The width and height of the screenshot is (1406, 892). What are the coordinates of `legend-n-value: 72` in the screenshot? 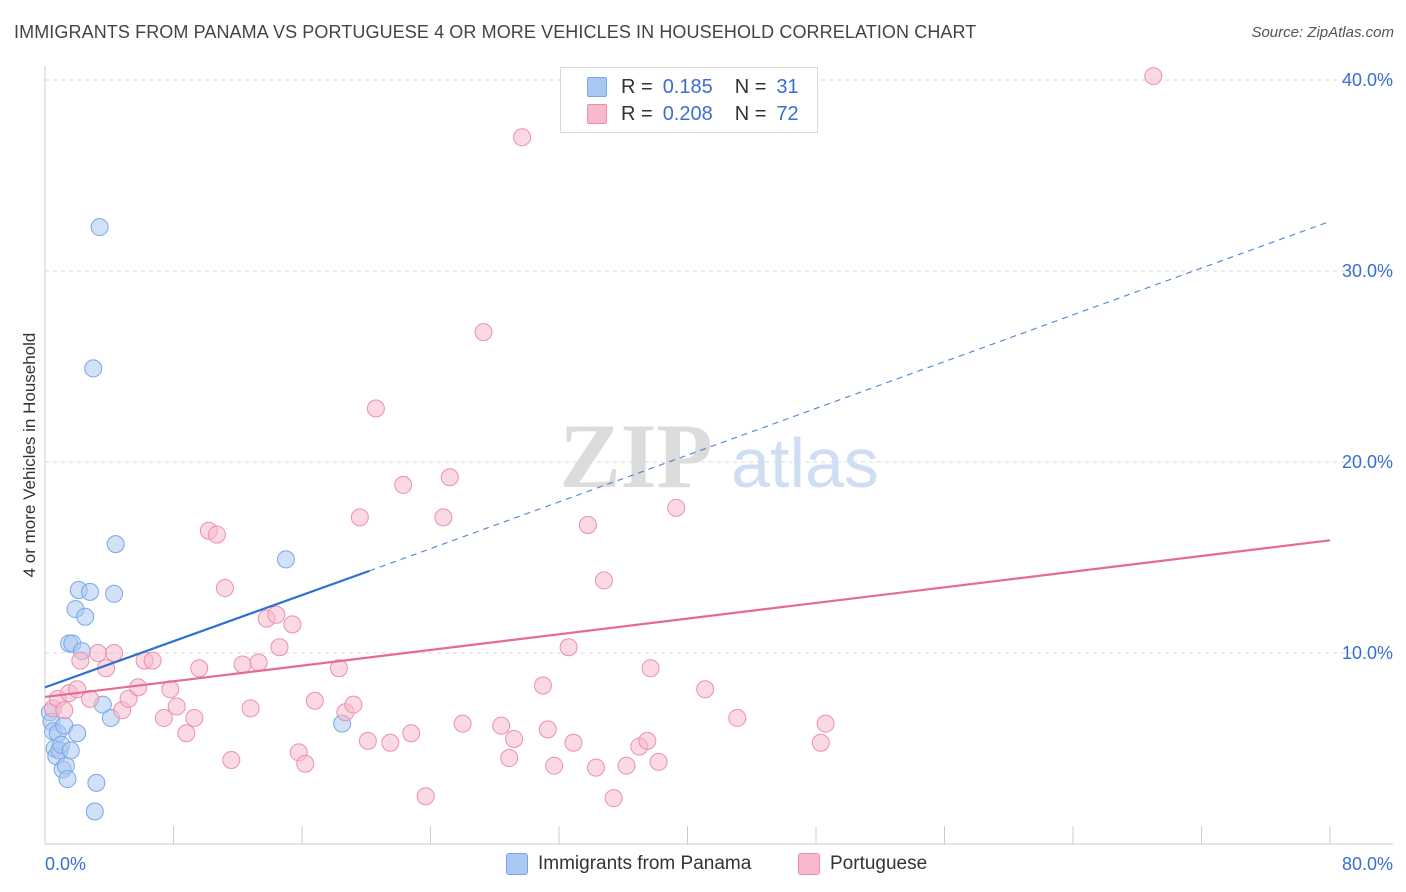 It's located at (787, 113).